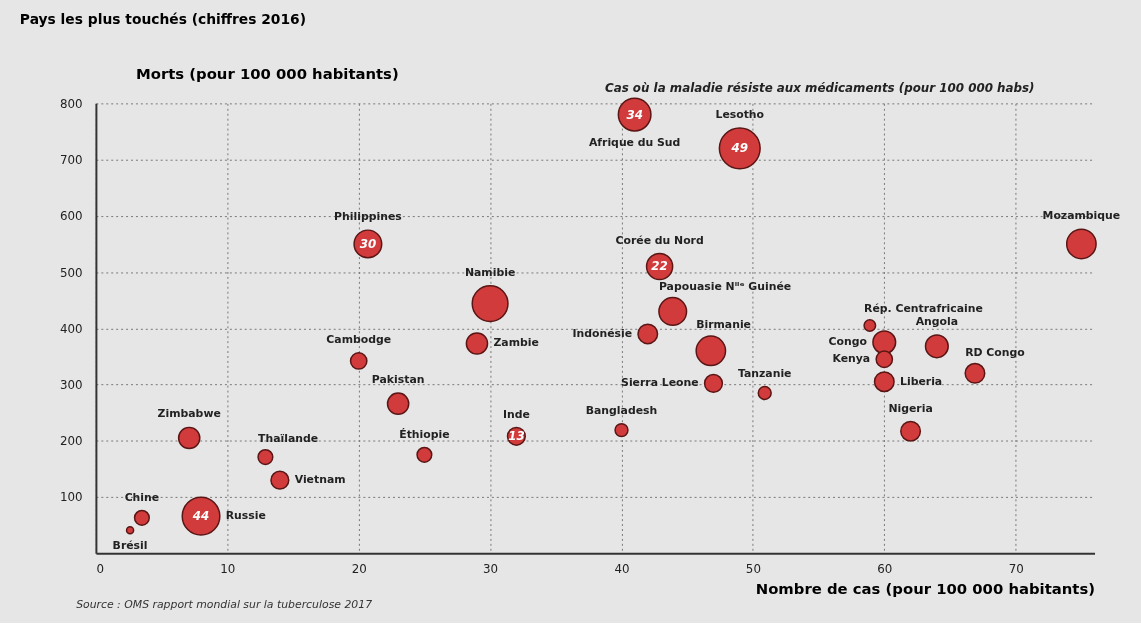  What do you see at coordinates (142, 497) in the screenshot?
I see `annotation: Chine` at bounding box center [142, 497].